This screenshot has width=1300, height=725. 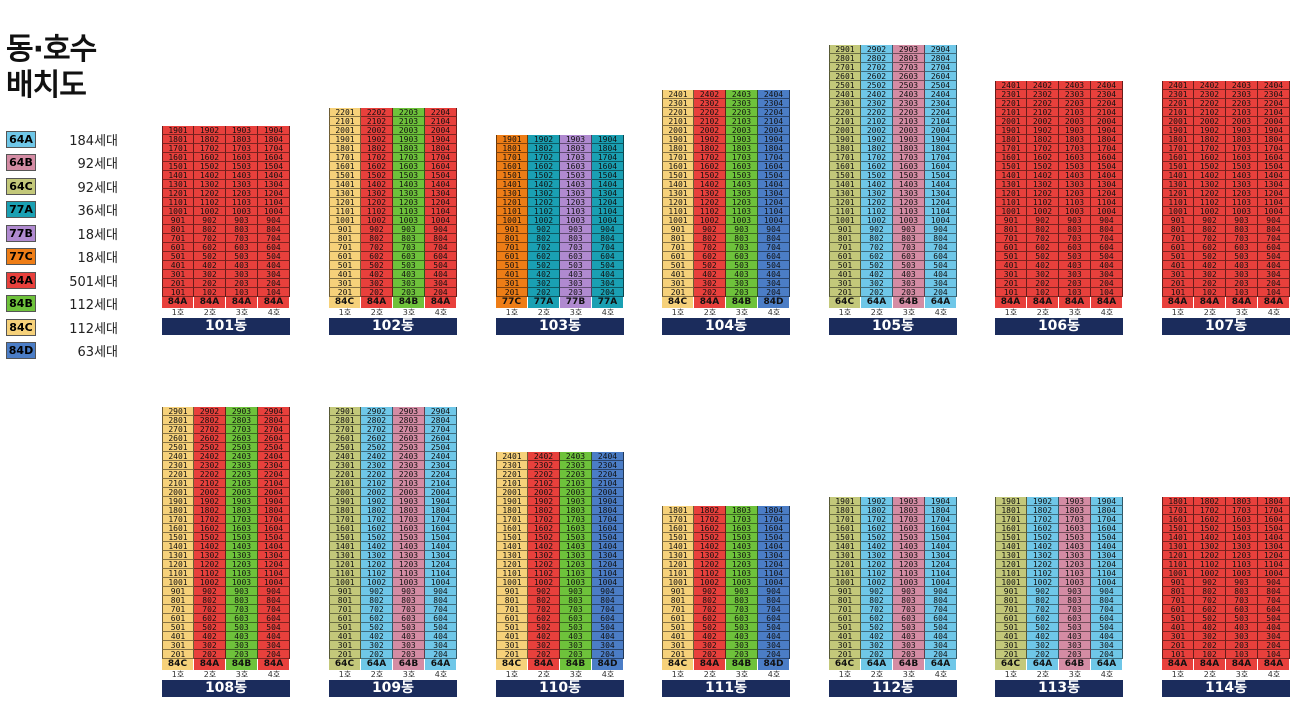 What do you see at coordinates (345, 591) in the screenshot?
I see `unit-cell: 901` at bounding box center [345, 591].